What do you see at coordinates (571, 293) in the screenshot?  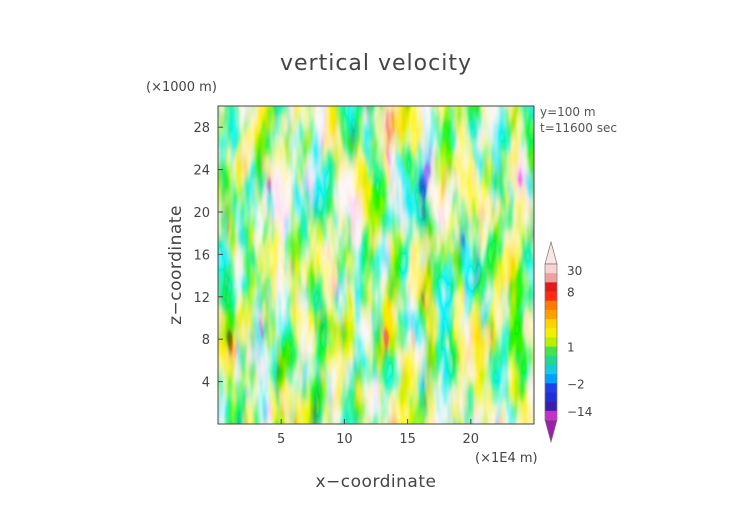 I see `colorbar-label: 8` at bounding box center [571, 293].